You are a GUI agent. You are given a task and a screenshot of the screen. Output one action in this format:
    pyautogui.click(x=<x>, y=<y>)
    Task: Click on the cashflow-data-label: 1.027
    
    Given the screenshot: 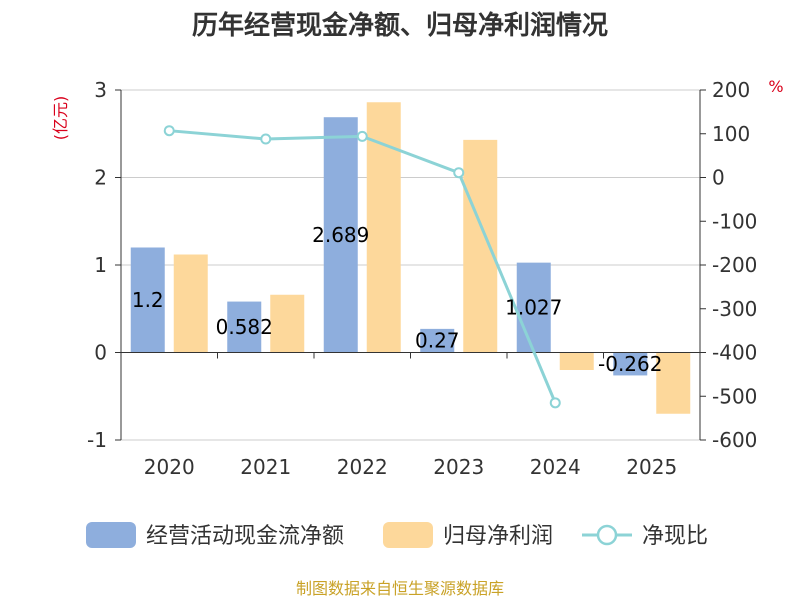 What is the action you would take?
    pyautogui.click(x=533, y=308)
    